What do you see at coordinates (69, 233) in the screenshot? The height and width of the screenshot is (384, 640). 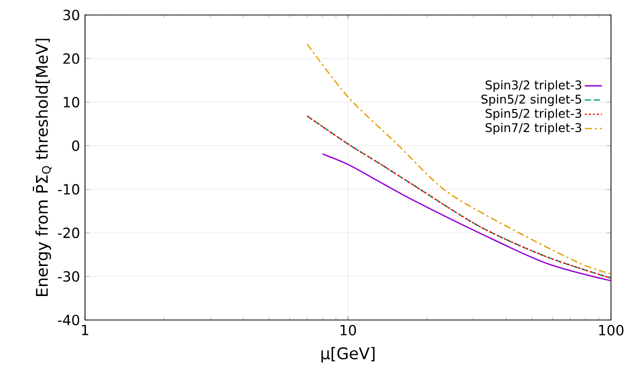 I see `y-tick-label: -20` at bounding box center [69, 233].